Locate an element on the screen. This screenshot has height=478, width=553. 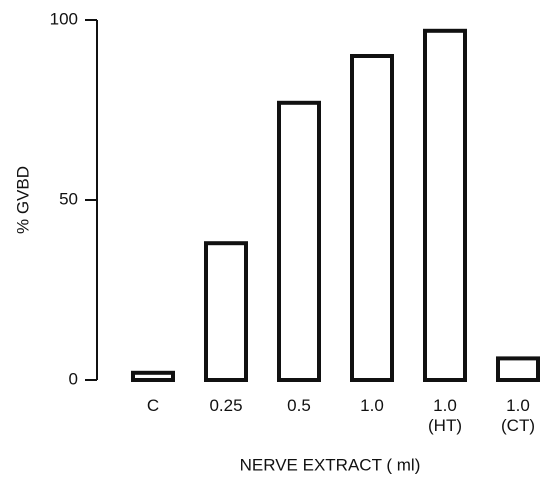
y-tick-label: 100 is located at coordinates (64, 18).